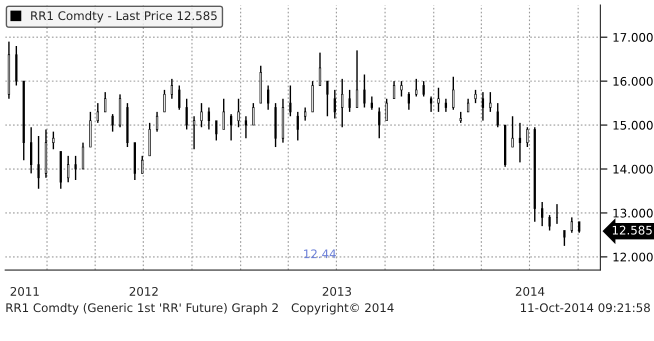 The image size is (654, 341). Describe the element at coordinates (336, 291) in the screenshot. I see `x-tick-label: 2013` at that location.